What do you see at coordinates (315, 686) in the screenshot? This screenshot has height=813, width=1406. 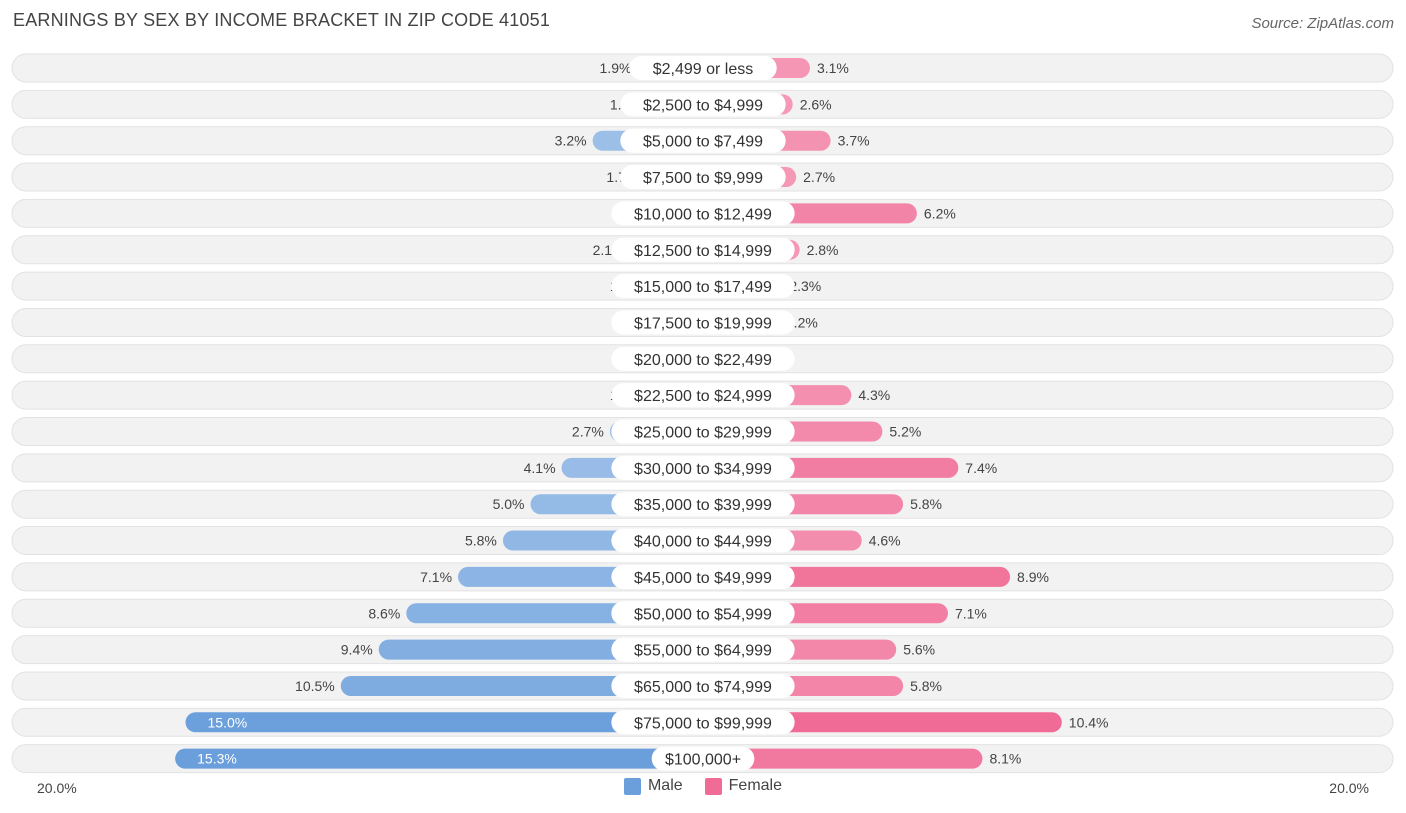 I see `value-label-male: 10.5%` at bounding box center [315, 686].